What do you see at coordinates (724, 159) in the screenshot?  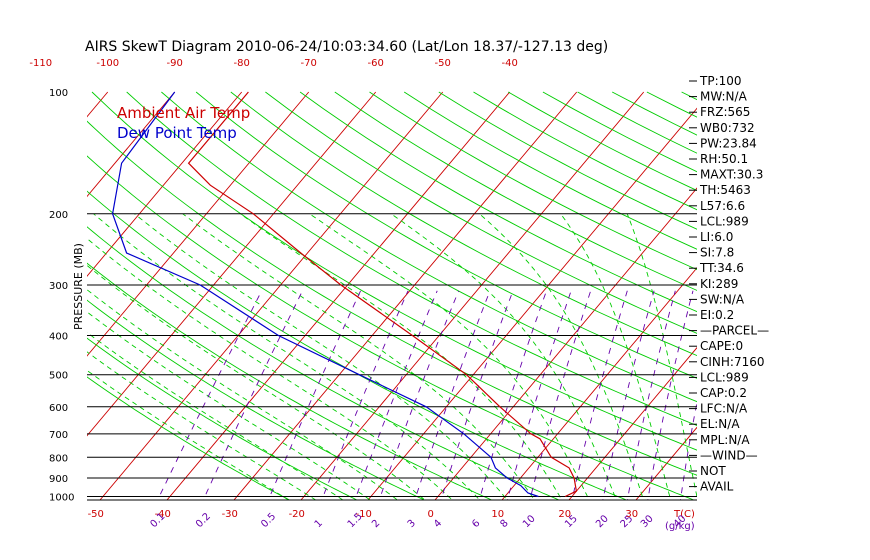 I see `index-item: RH:50.1` at bounding box center [724, 159].